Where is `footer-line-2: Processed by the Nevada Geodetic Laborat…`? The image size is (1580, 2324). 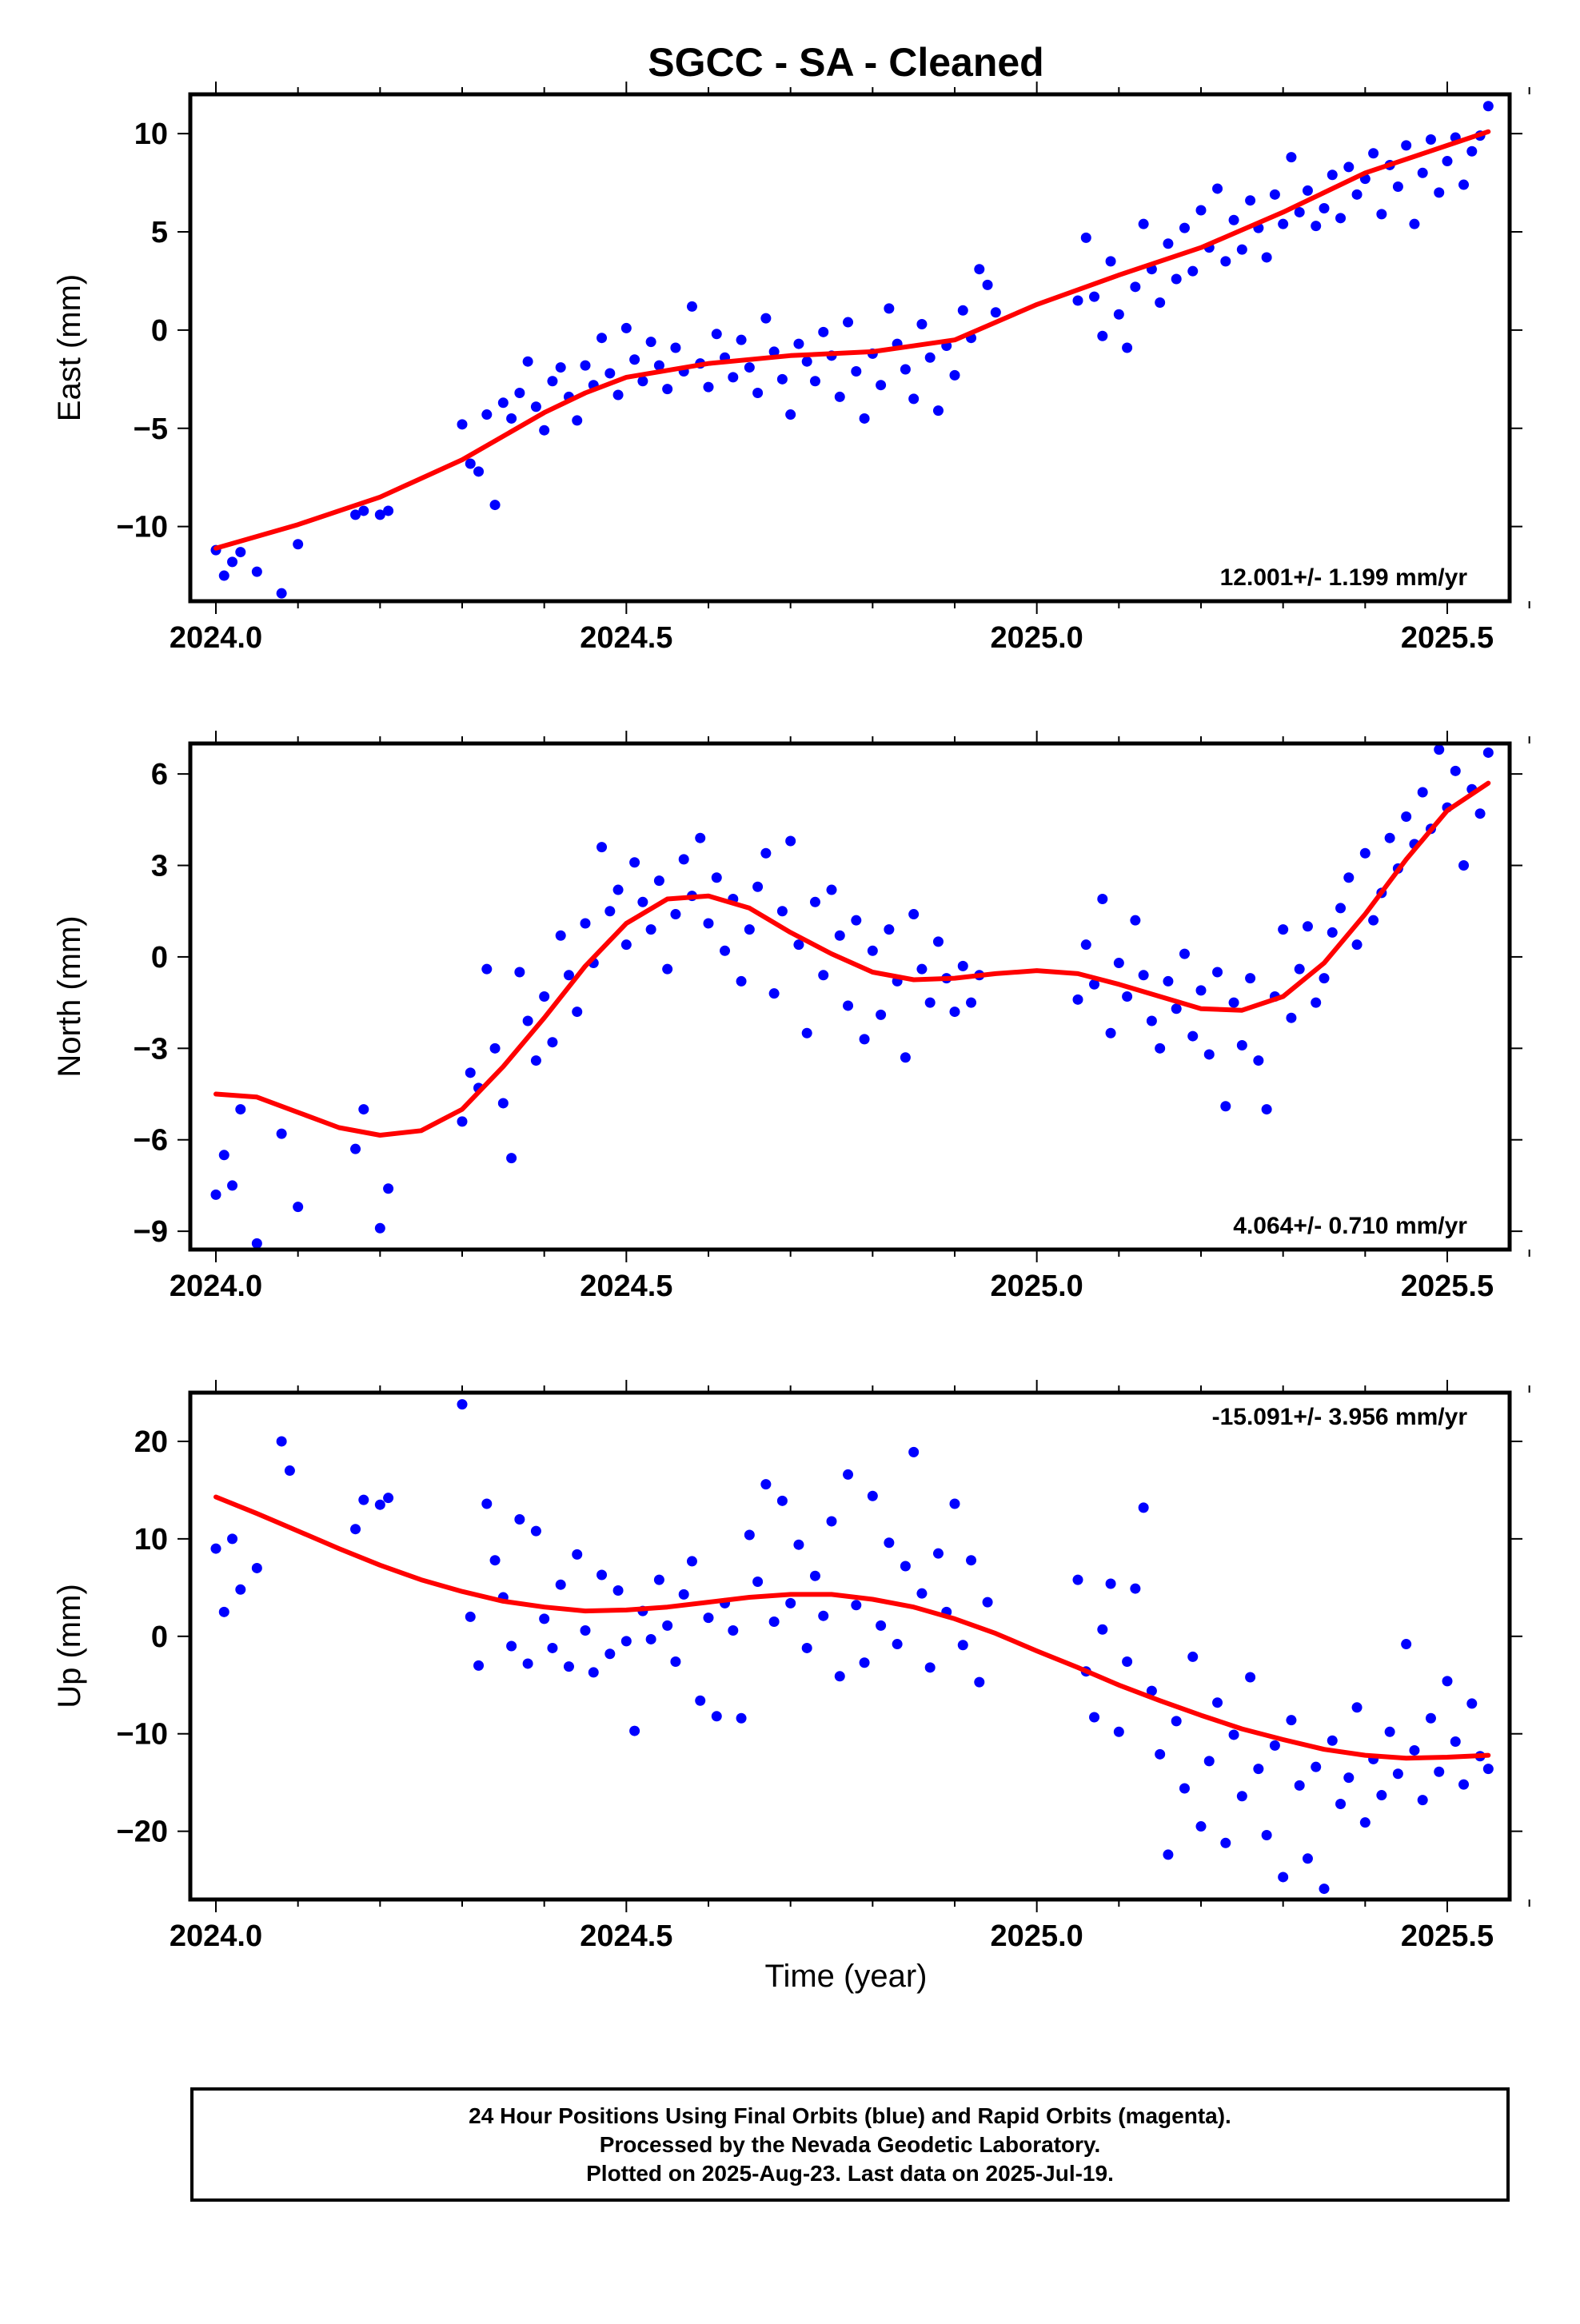 footer-line-2: Processed by the Nevada Geodetic Laborat… is located at coordinates (850, 2144).